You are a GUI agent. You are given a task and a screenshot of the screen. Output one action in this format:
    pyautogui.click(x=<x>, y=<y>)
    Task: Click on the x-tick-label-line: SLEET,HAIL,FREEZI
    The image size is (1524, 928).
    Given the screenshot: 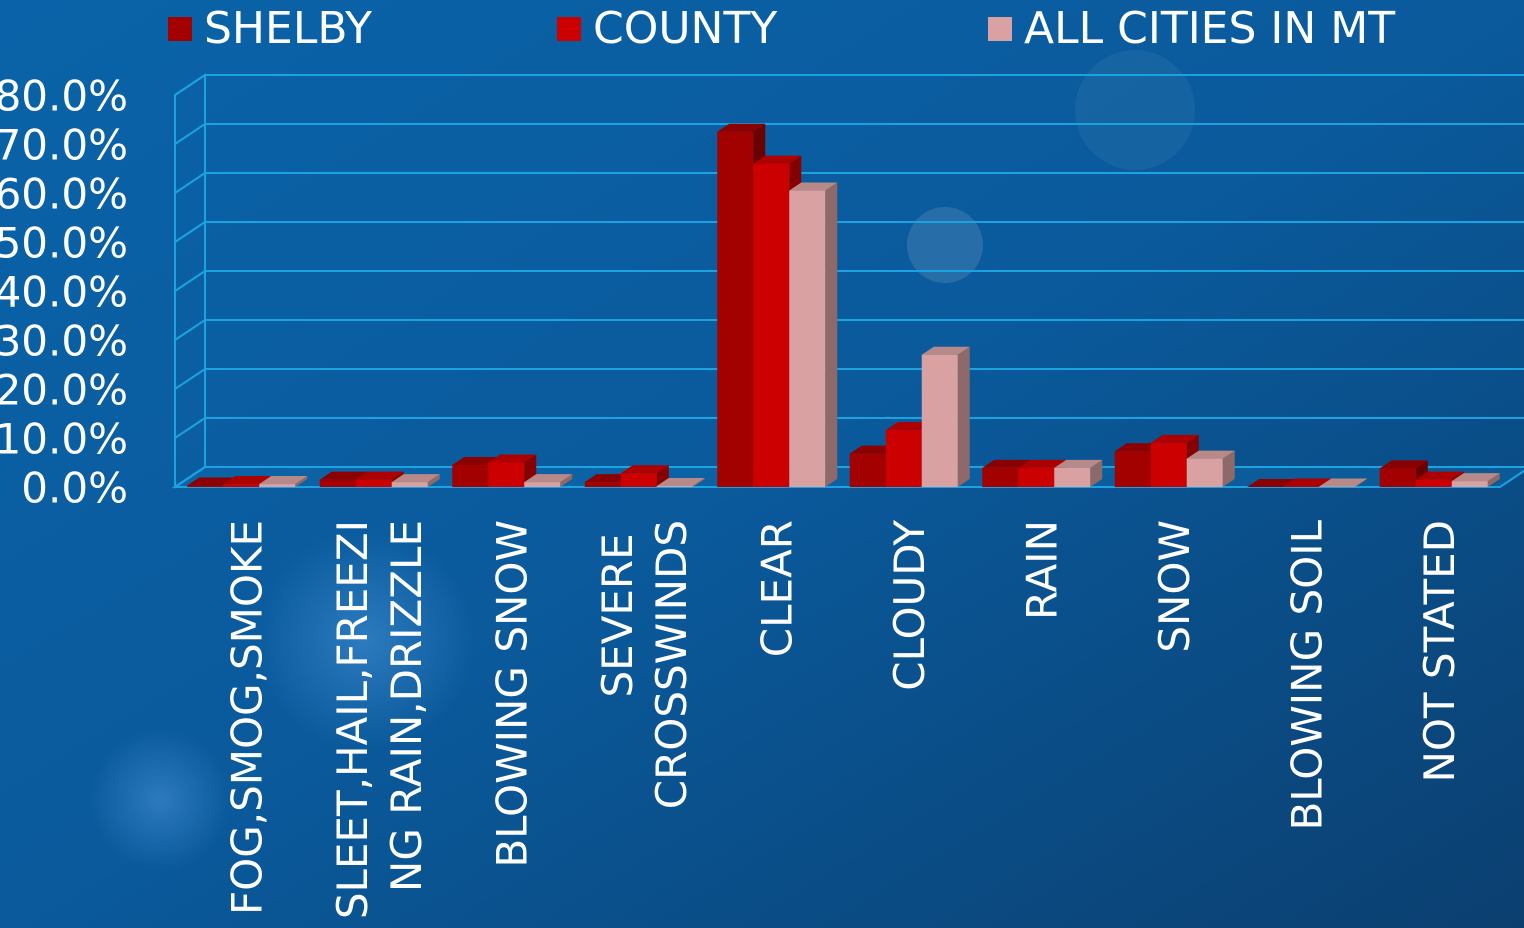 What is the action you would take?
    pyautogui.click(x=351, y=719)
    